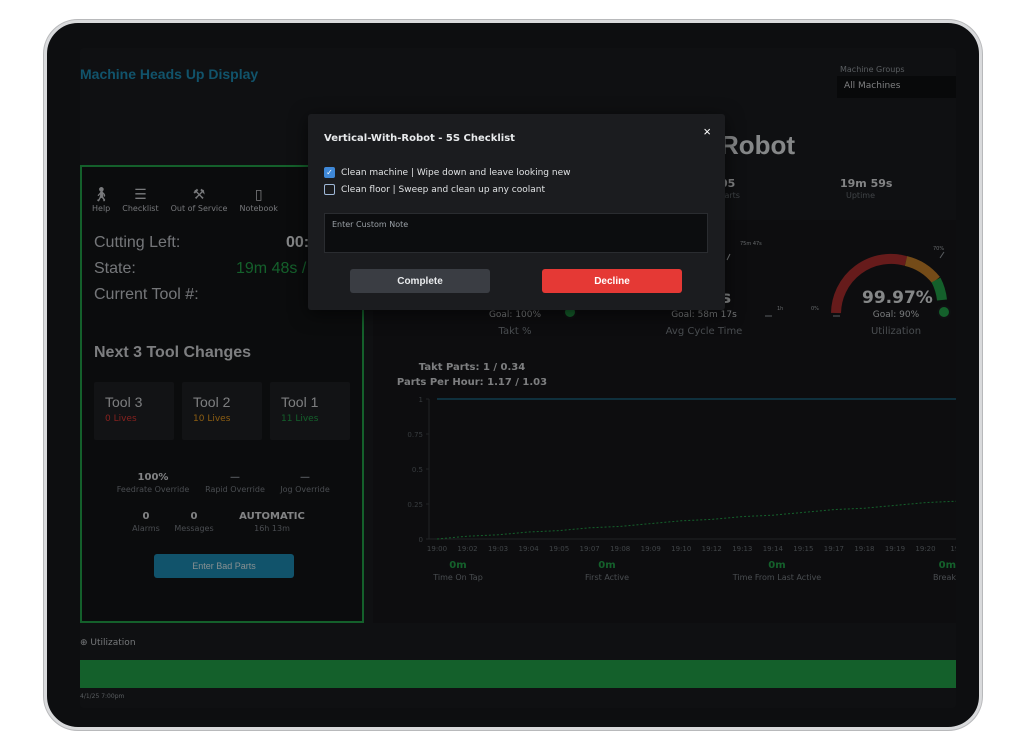 The image size is (1024, 755). What do you see at coordinates (271, 268) in the screenshot?
I see `state-value: 19m 48s /` at bounding box center [271, 268].